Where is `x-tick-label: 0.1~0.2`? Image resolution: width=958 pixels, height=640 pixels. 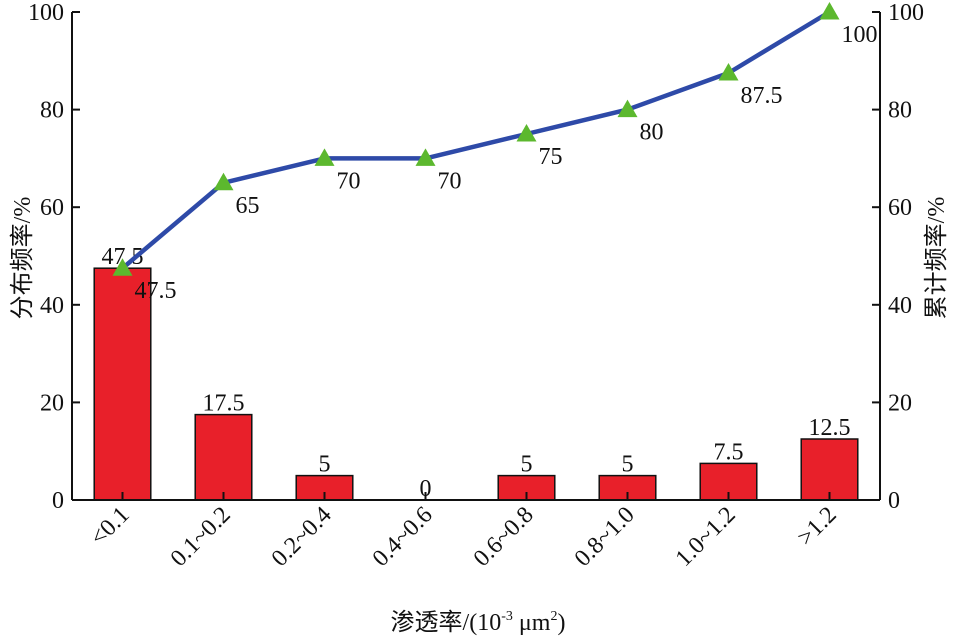
x-tick-label: 0.1~0.2 is located at coordinates (201, 537).